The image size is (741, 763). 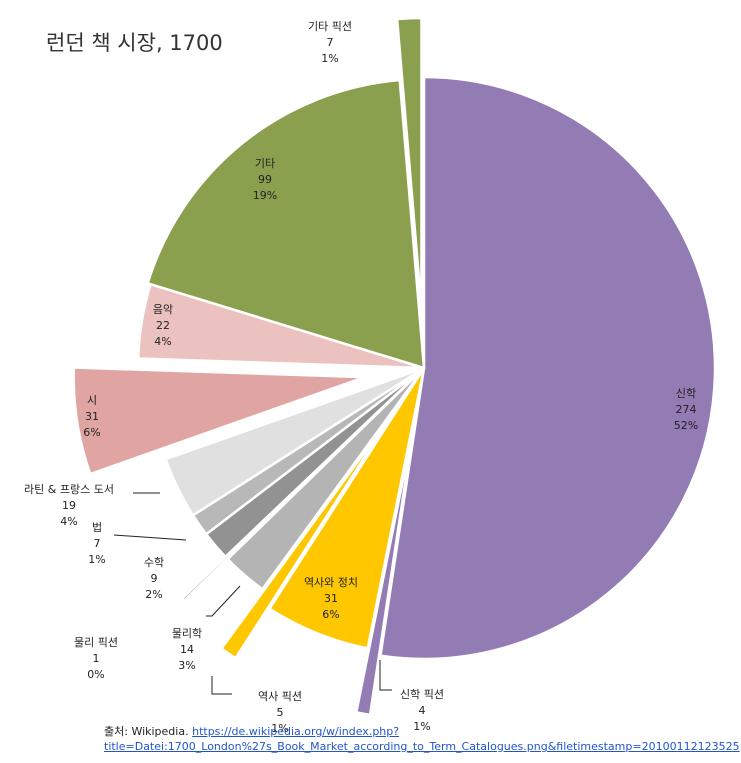 I want to click on slice-value: 4, so click(x=422, y=710).